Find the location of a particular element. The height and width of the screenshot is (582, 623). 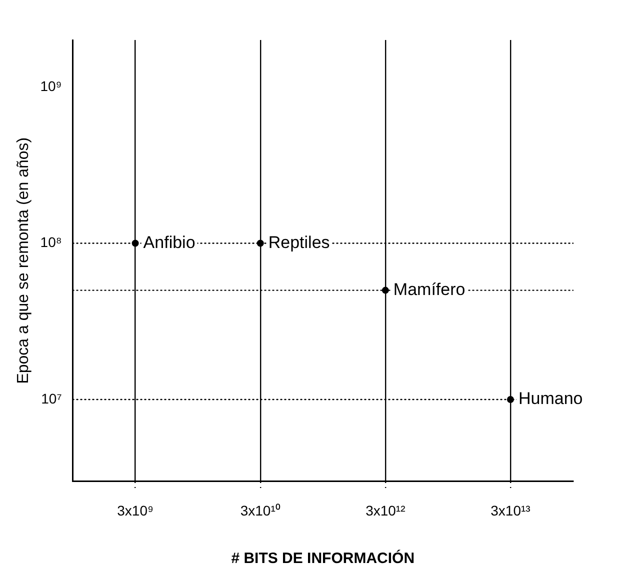

y-tick-label: 10⁸ is located at coordinates (51, 242).